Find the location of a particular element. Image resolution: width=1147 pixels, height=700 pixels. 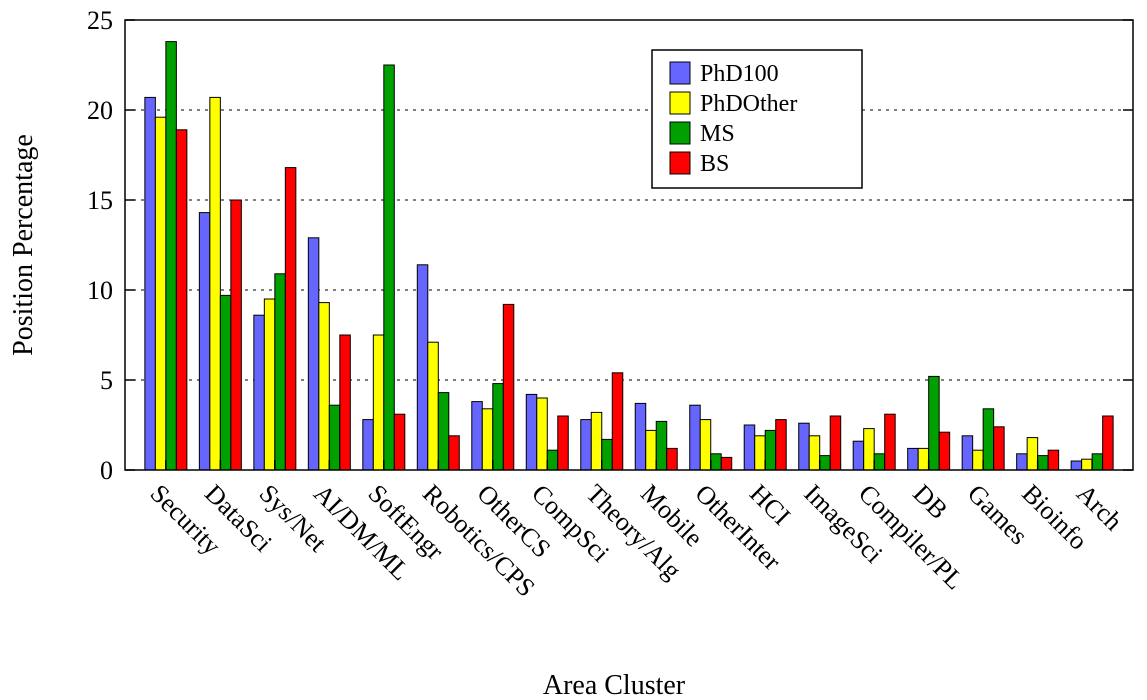

x-tick-label: DB is located at coordinates (930, 502).